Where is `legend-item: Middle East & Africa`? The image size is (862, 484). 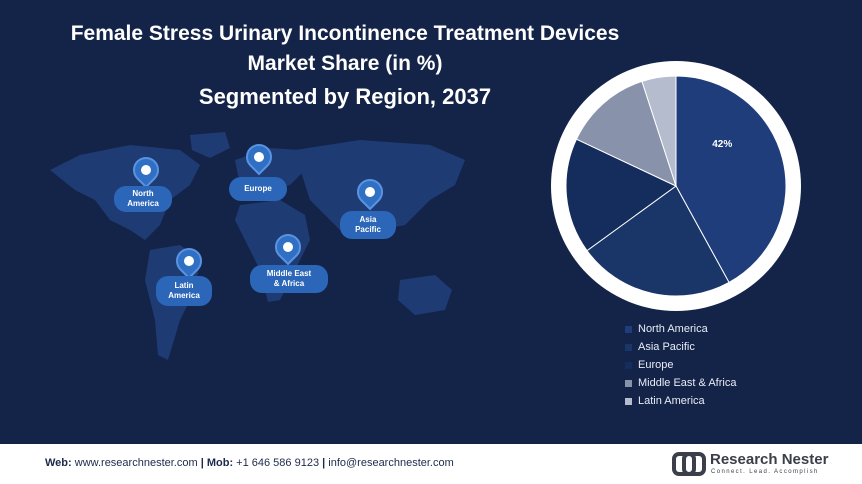 legend-item: Middle East & Africa is located at coordinates (680, 383).